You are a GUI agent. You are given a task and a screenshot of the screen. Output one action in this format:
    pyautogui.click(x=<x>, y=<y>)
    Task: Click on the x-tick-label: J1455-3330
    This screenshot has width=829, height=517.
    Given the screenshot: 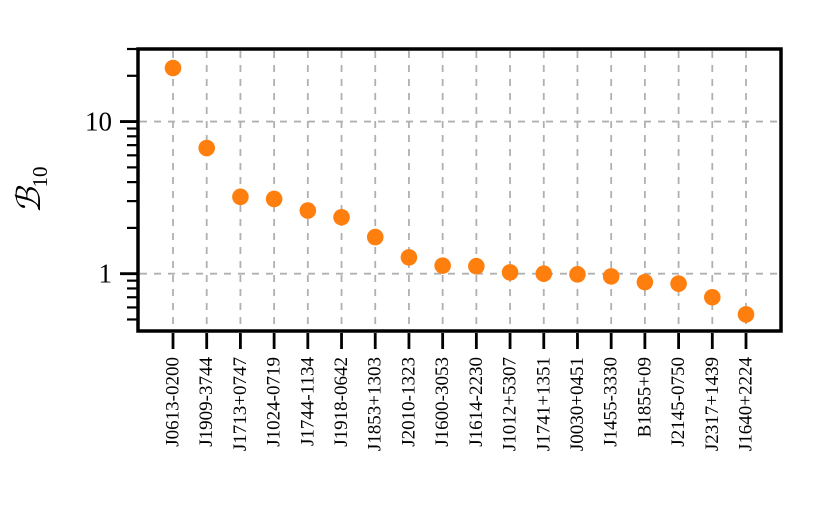 What is the action you would take?
    pyautogui.click(x=611, y=402)
    